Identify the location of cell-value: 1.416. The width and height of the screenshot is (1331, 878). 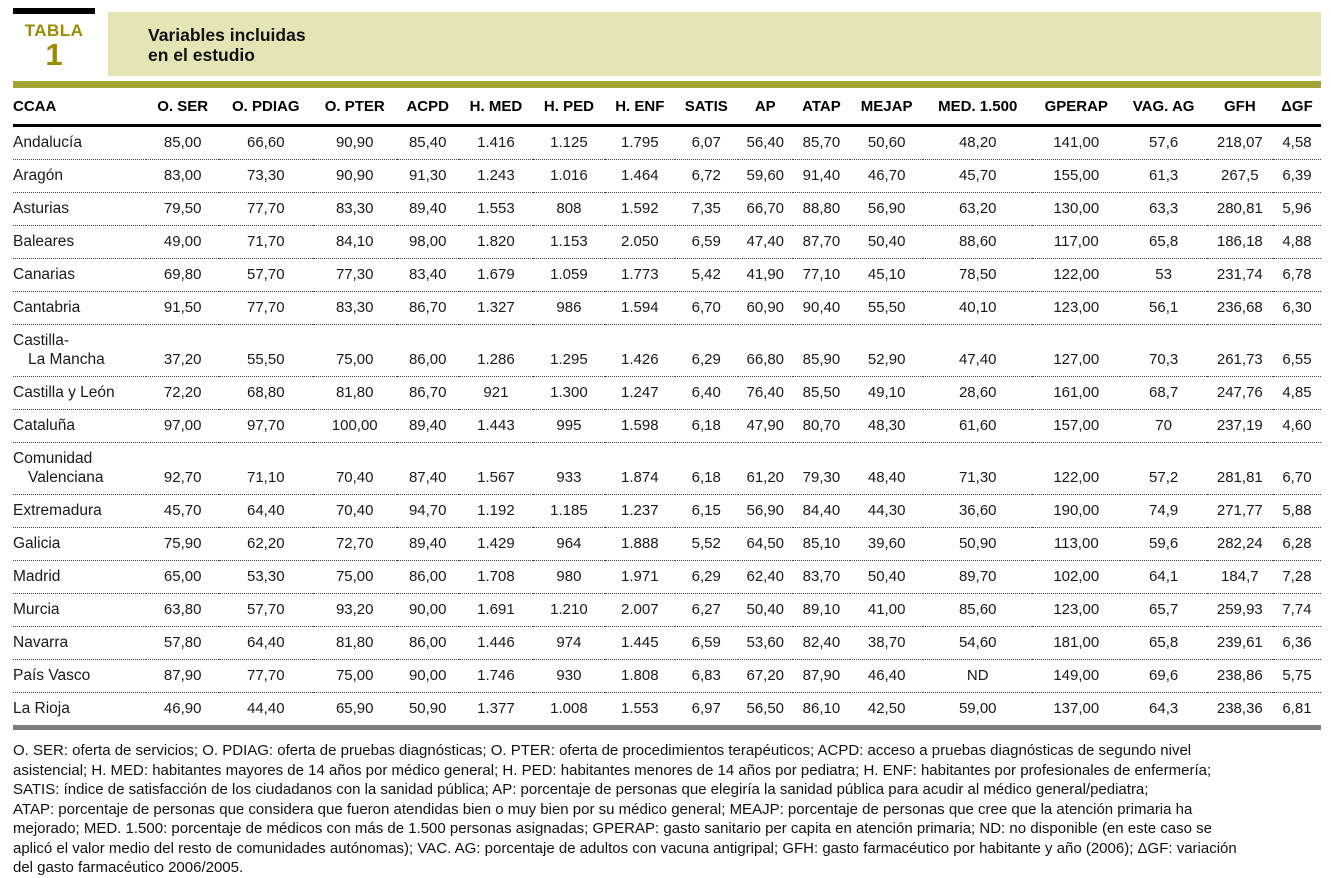
(496, 142).